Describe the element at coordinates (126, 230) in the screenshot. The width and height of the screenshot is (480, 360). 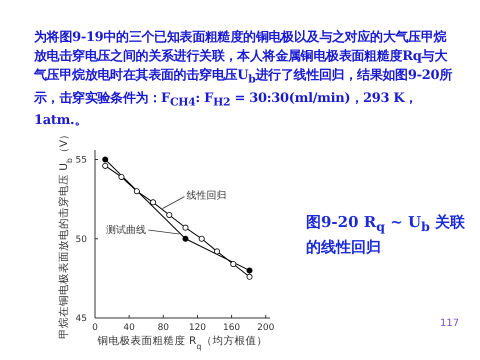
I see `annotation: 测试曲线` at that location.